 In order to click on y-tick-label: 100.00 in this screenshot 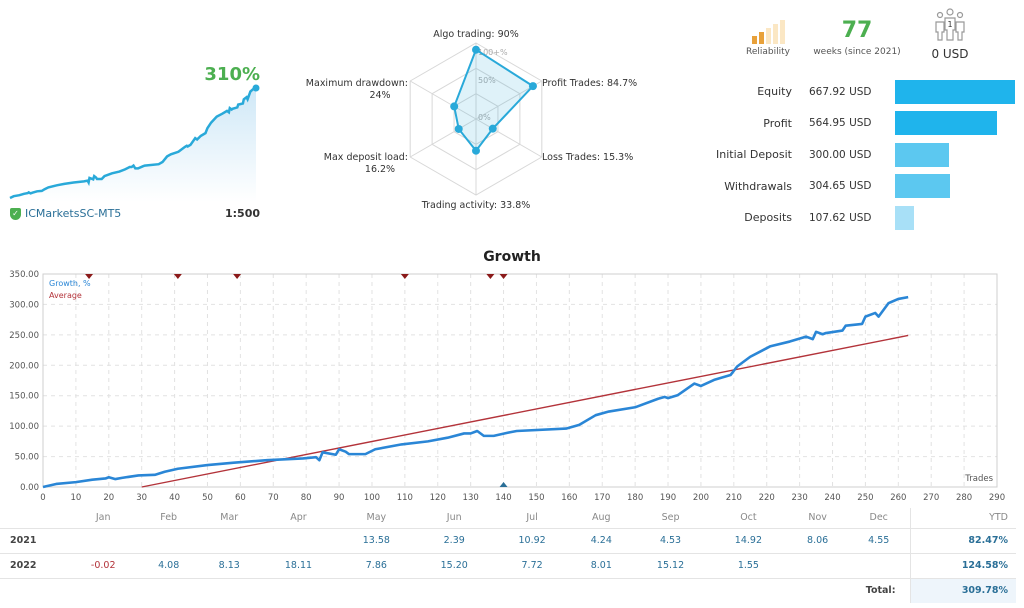, I will do `click(24, 427)`.